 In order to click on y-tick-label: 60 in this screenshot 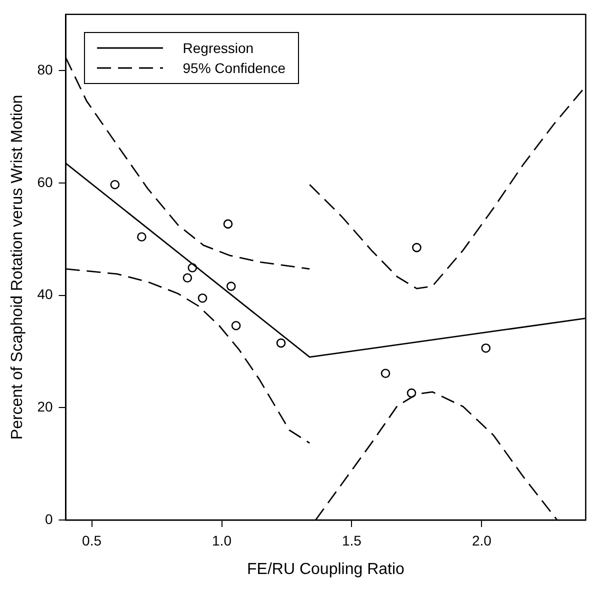, I will do `click(45, 182)`.